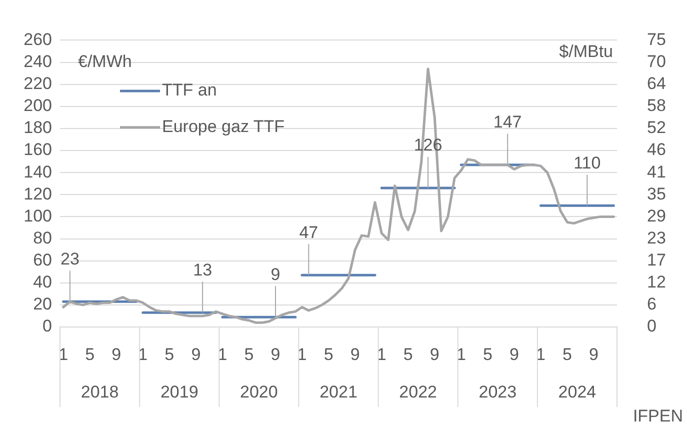  What do you see at coordinates (656, 128) in the screenshot?
I see `y2-tick-label: 52` at bounding box center [656, 128].